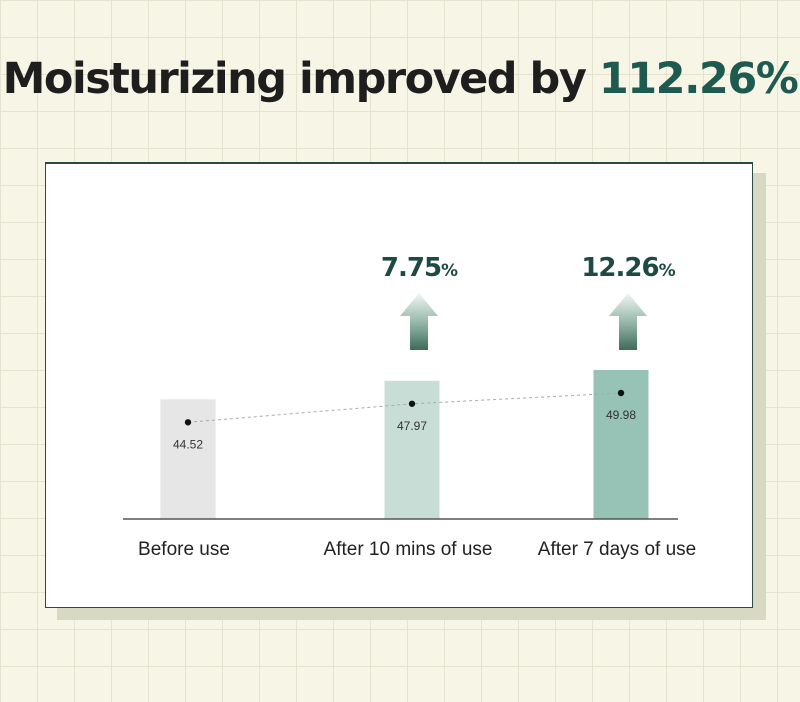 The width and height of the screenshot is (800, 702). What do you see at coordinates (698, 79) in the screenshot?
I see `title-highlight: 112.26%` at bounding box center [698, 79].